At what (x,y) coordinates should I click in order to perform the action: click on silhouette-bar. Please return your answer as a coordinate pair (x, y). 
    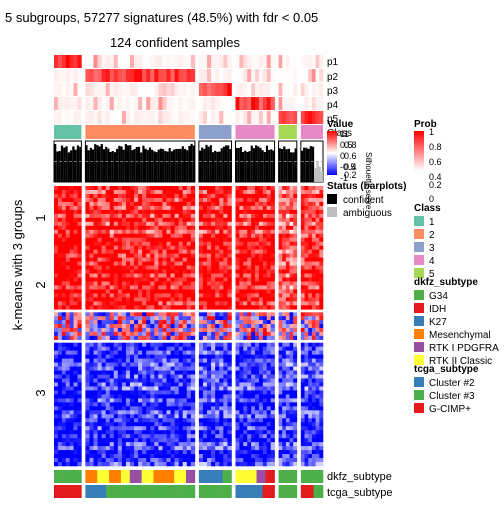
    Looking at the image, I should click on (161, 165).